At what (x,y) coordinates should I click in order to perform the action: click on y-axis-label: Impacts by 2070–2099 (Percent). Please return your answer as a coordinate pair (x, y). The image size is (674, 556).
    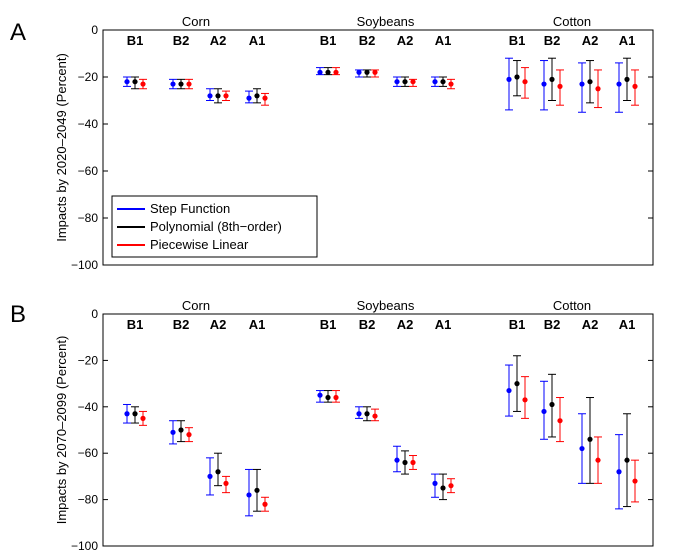
    Looking at the image, I should click on (61, 430).